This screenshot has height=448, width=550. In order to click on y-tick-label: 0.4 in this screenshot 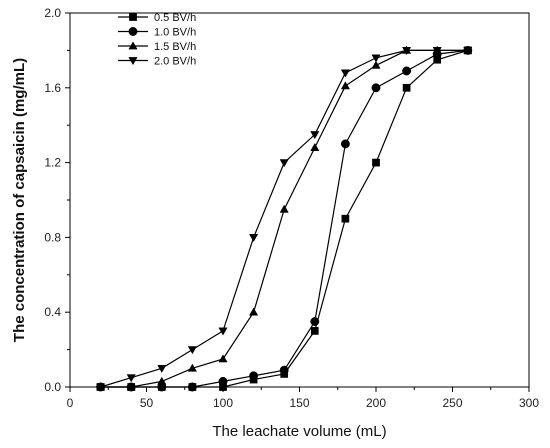, I will do `click(52, 312)`.